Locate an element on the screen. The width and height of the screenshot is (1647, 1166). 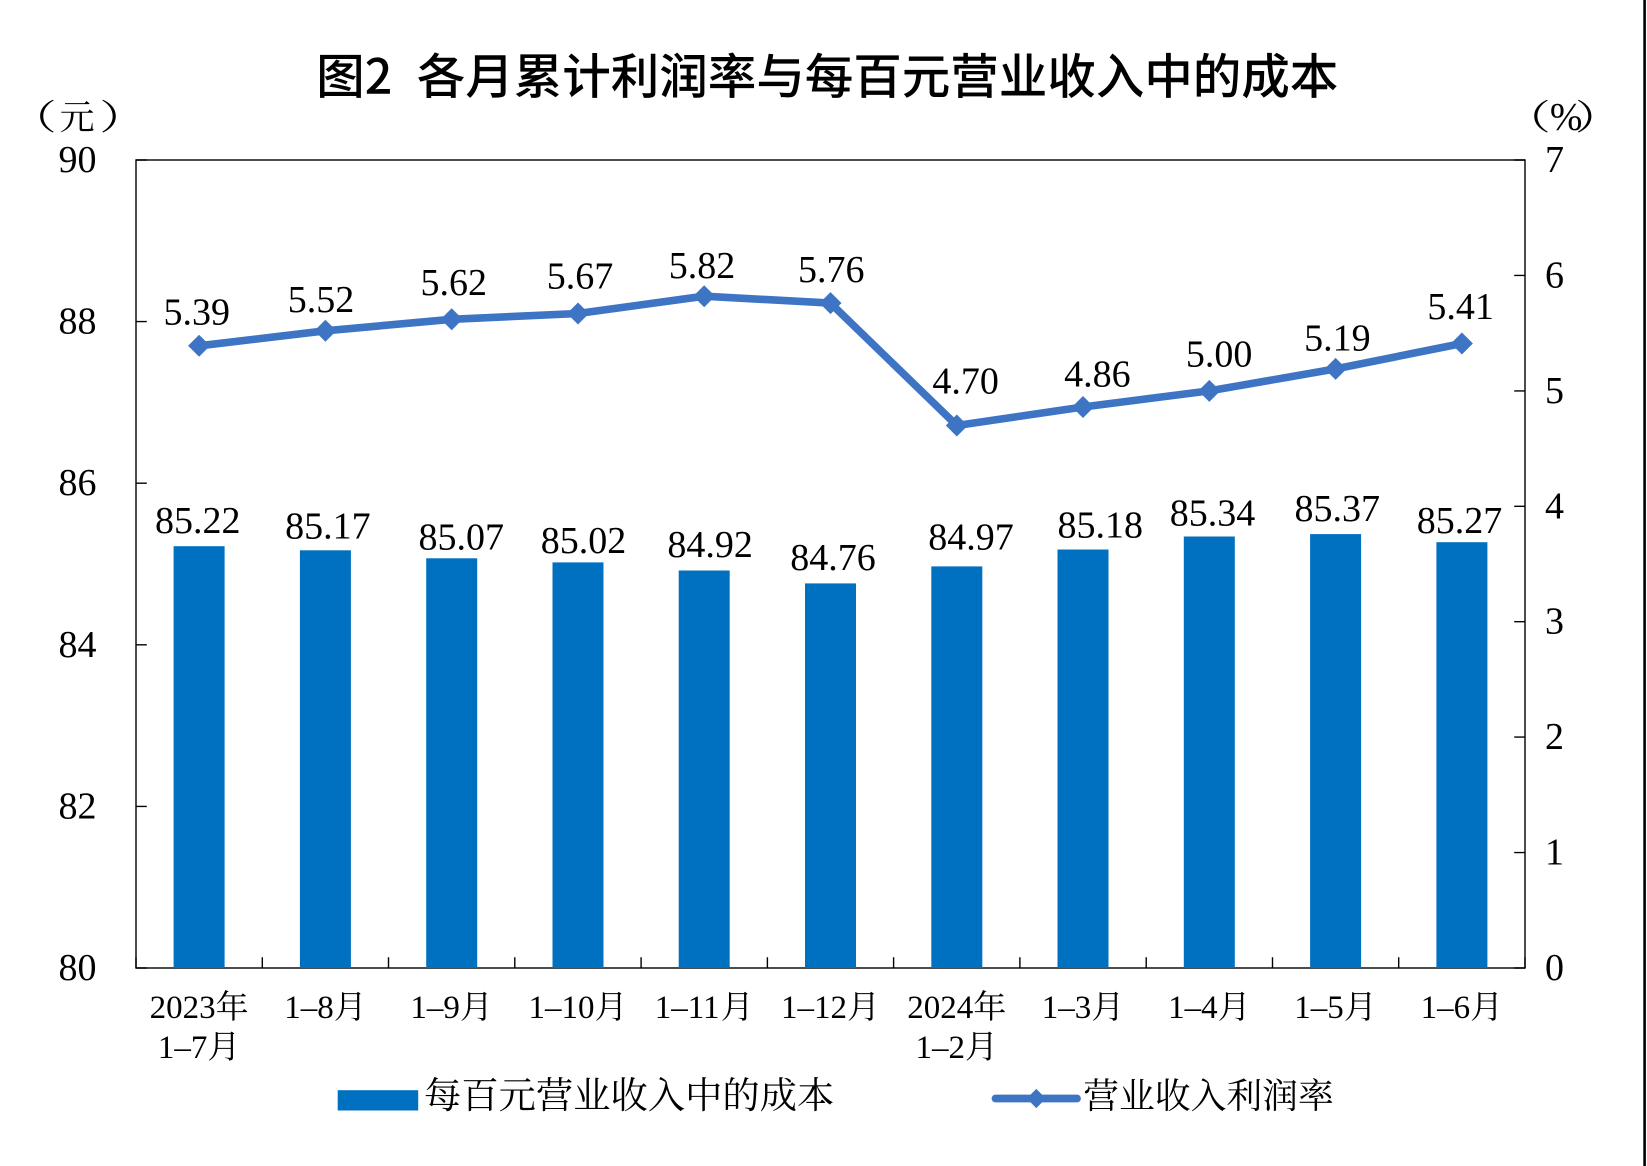
svg-text: 4.70 is located at coordinates (965, 382).